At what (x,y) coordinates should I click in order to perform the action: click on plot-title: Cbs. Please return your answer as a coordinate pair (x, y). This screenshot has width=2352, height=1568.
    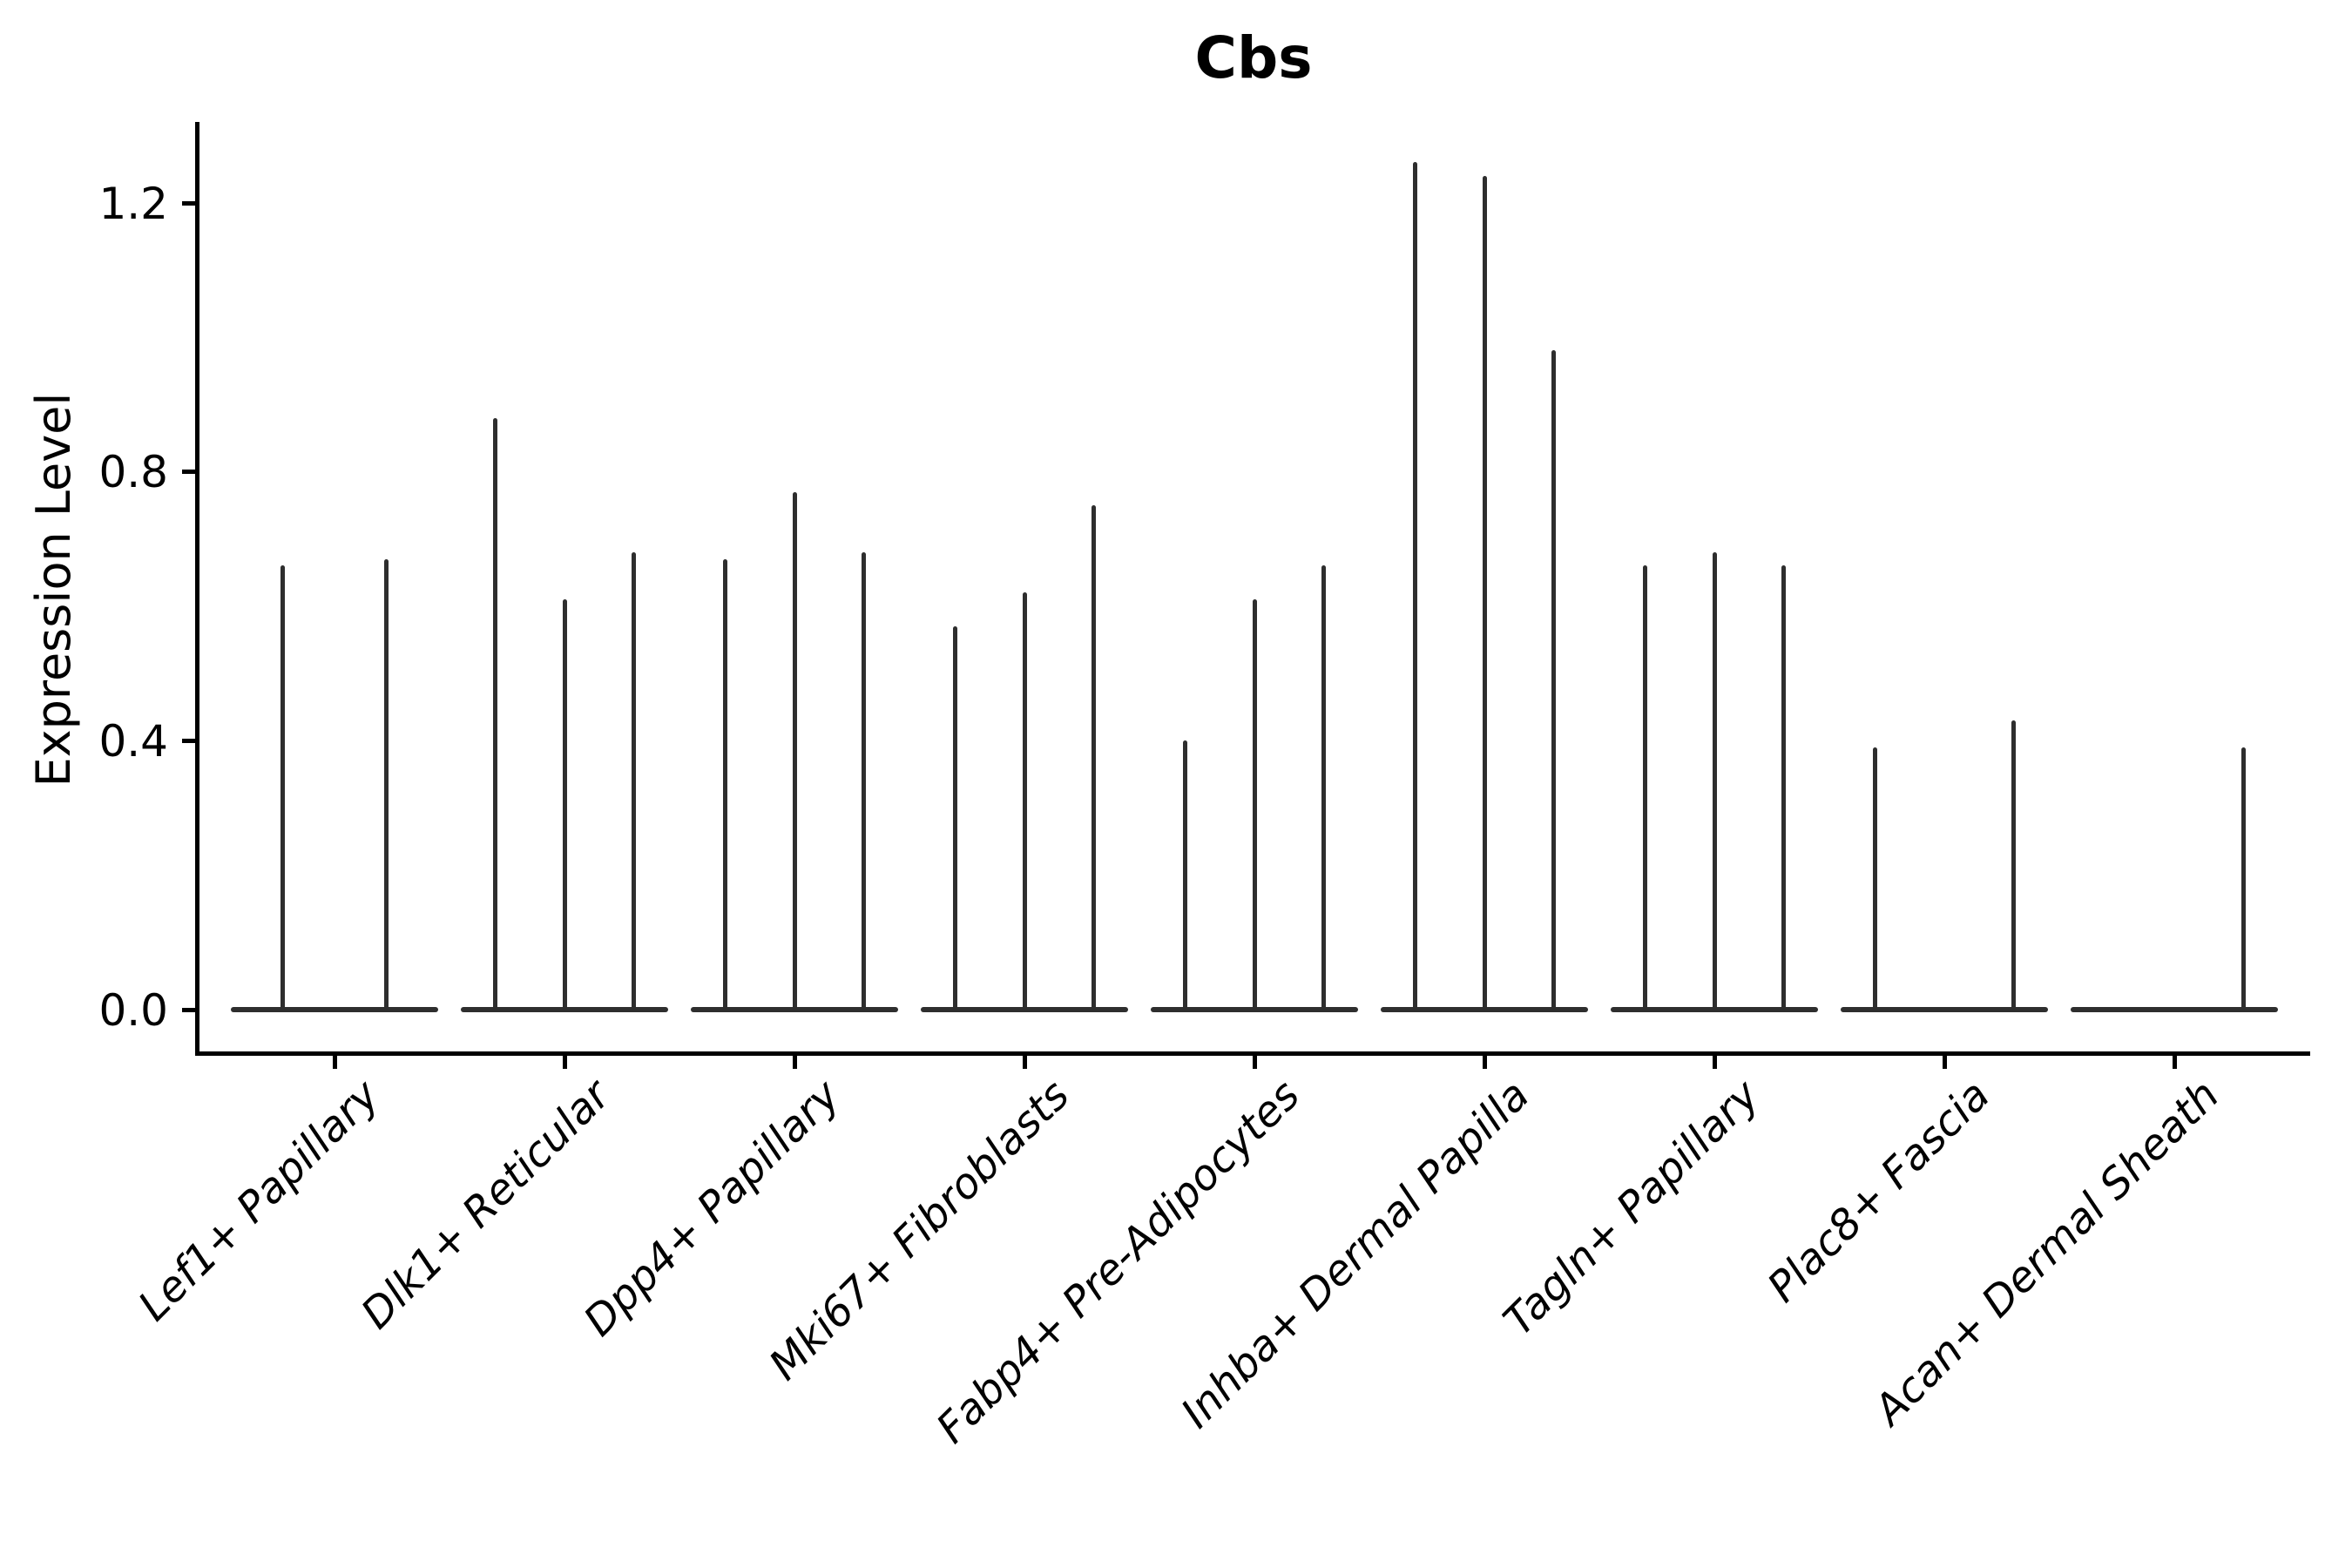
    Looking at the image, I should click on (1253, 58).